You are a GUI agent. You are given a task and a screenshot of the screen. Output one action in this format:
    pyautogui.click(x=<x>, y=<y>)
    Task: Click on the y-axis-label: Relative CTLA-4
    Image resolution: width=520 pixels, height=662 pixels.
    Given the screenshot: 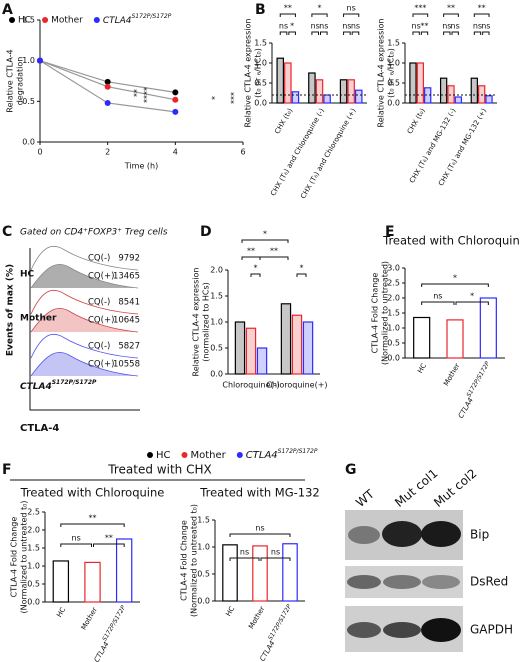 What is the action you would take?
    pyautogui.click(x=10, y=80)
    